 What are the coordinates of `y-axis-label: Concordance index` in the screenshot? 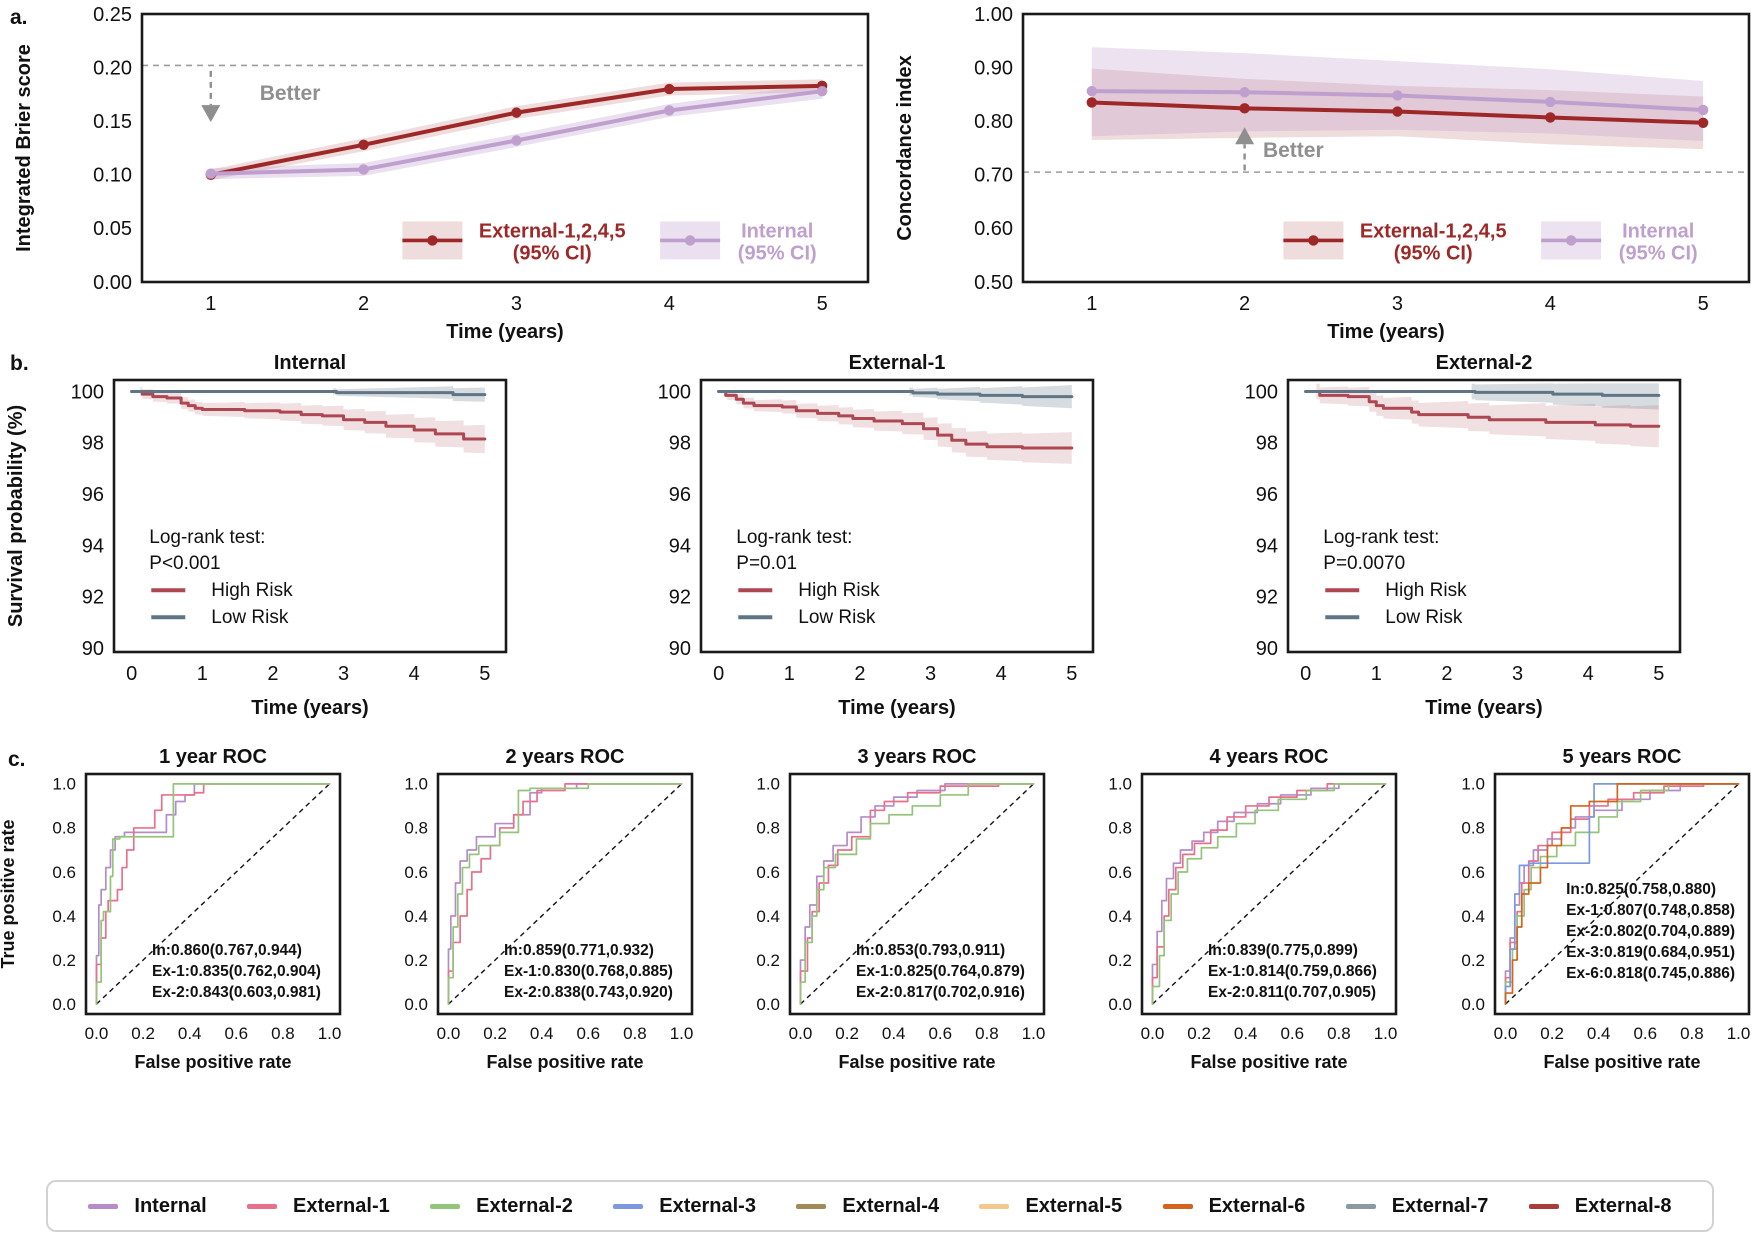 It's located at (905, 148).